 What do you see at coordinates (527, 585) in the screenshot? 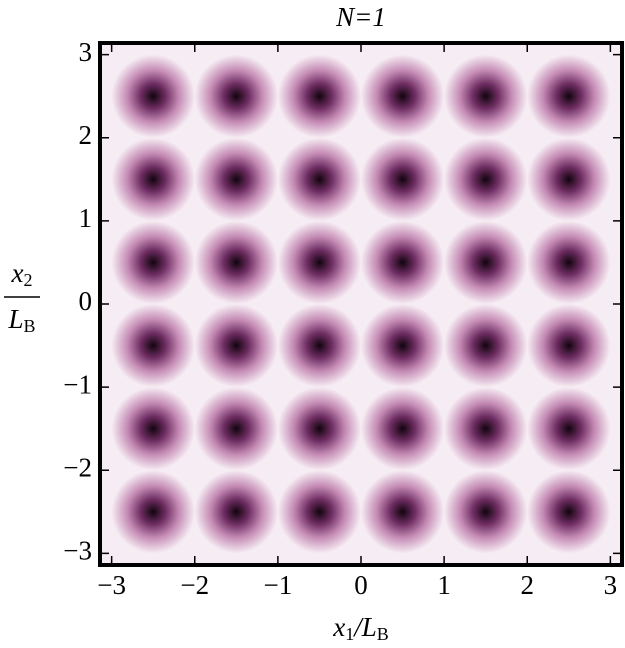
I see `x-tick-label: 2` at bounding box center [527, 585].